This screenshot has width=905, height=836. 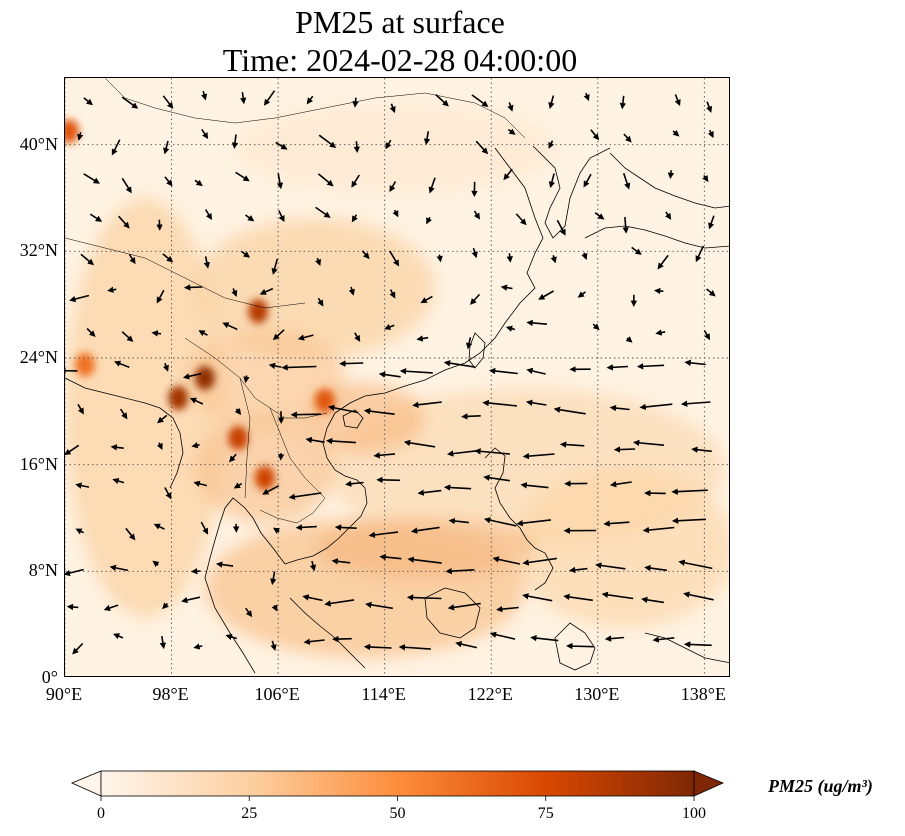 I want to click on latitude-label: 24°N, so click(x=38, y=357).